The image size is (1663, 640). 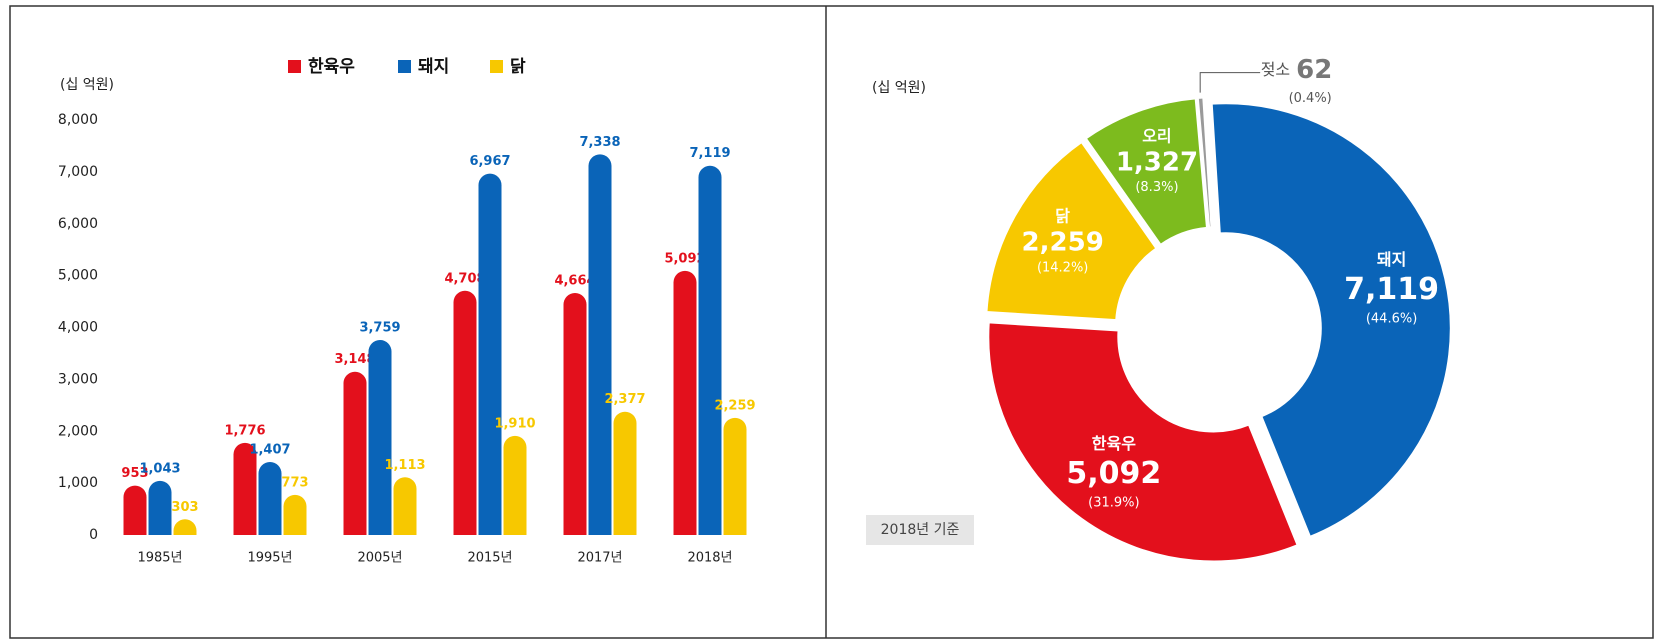 What do you see at coordinates (379, 558) in the screenshot?
I see `x-tick-label: 2005년` at bounding box center [379, 558].